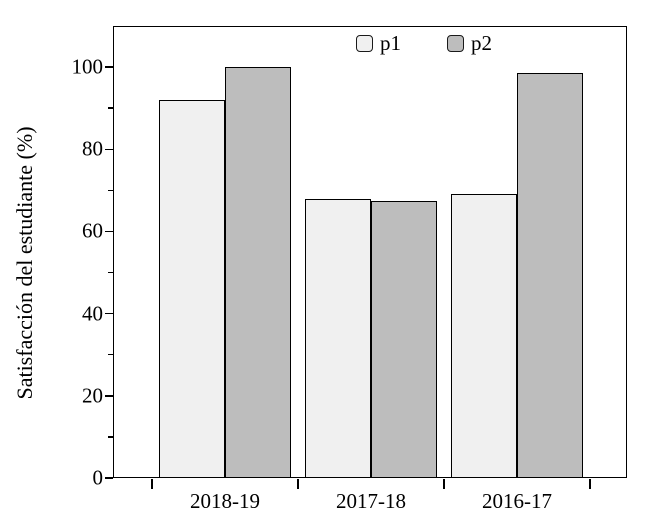 The height and width of the screenshot is (521, 647). I want to click on y-axis-label: Satisfacción del estudiante (%), so click(24, 263).